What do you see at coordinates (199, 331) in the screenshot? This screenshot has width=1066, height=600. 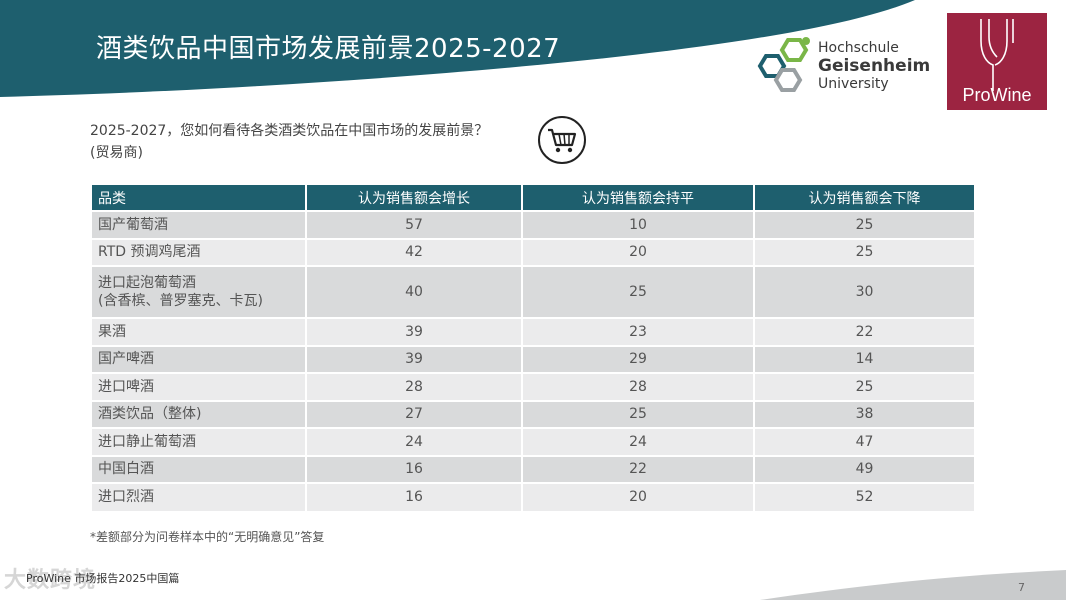 I see `row-category: 果酒` at bounding box center [199, 331].